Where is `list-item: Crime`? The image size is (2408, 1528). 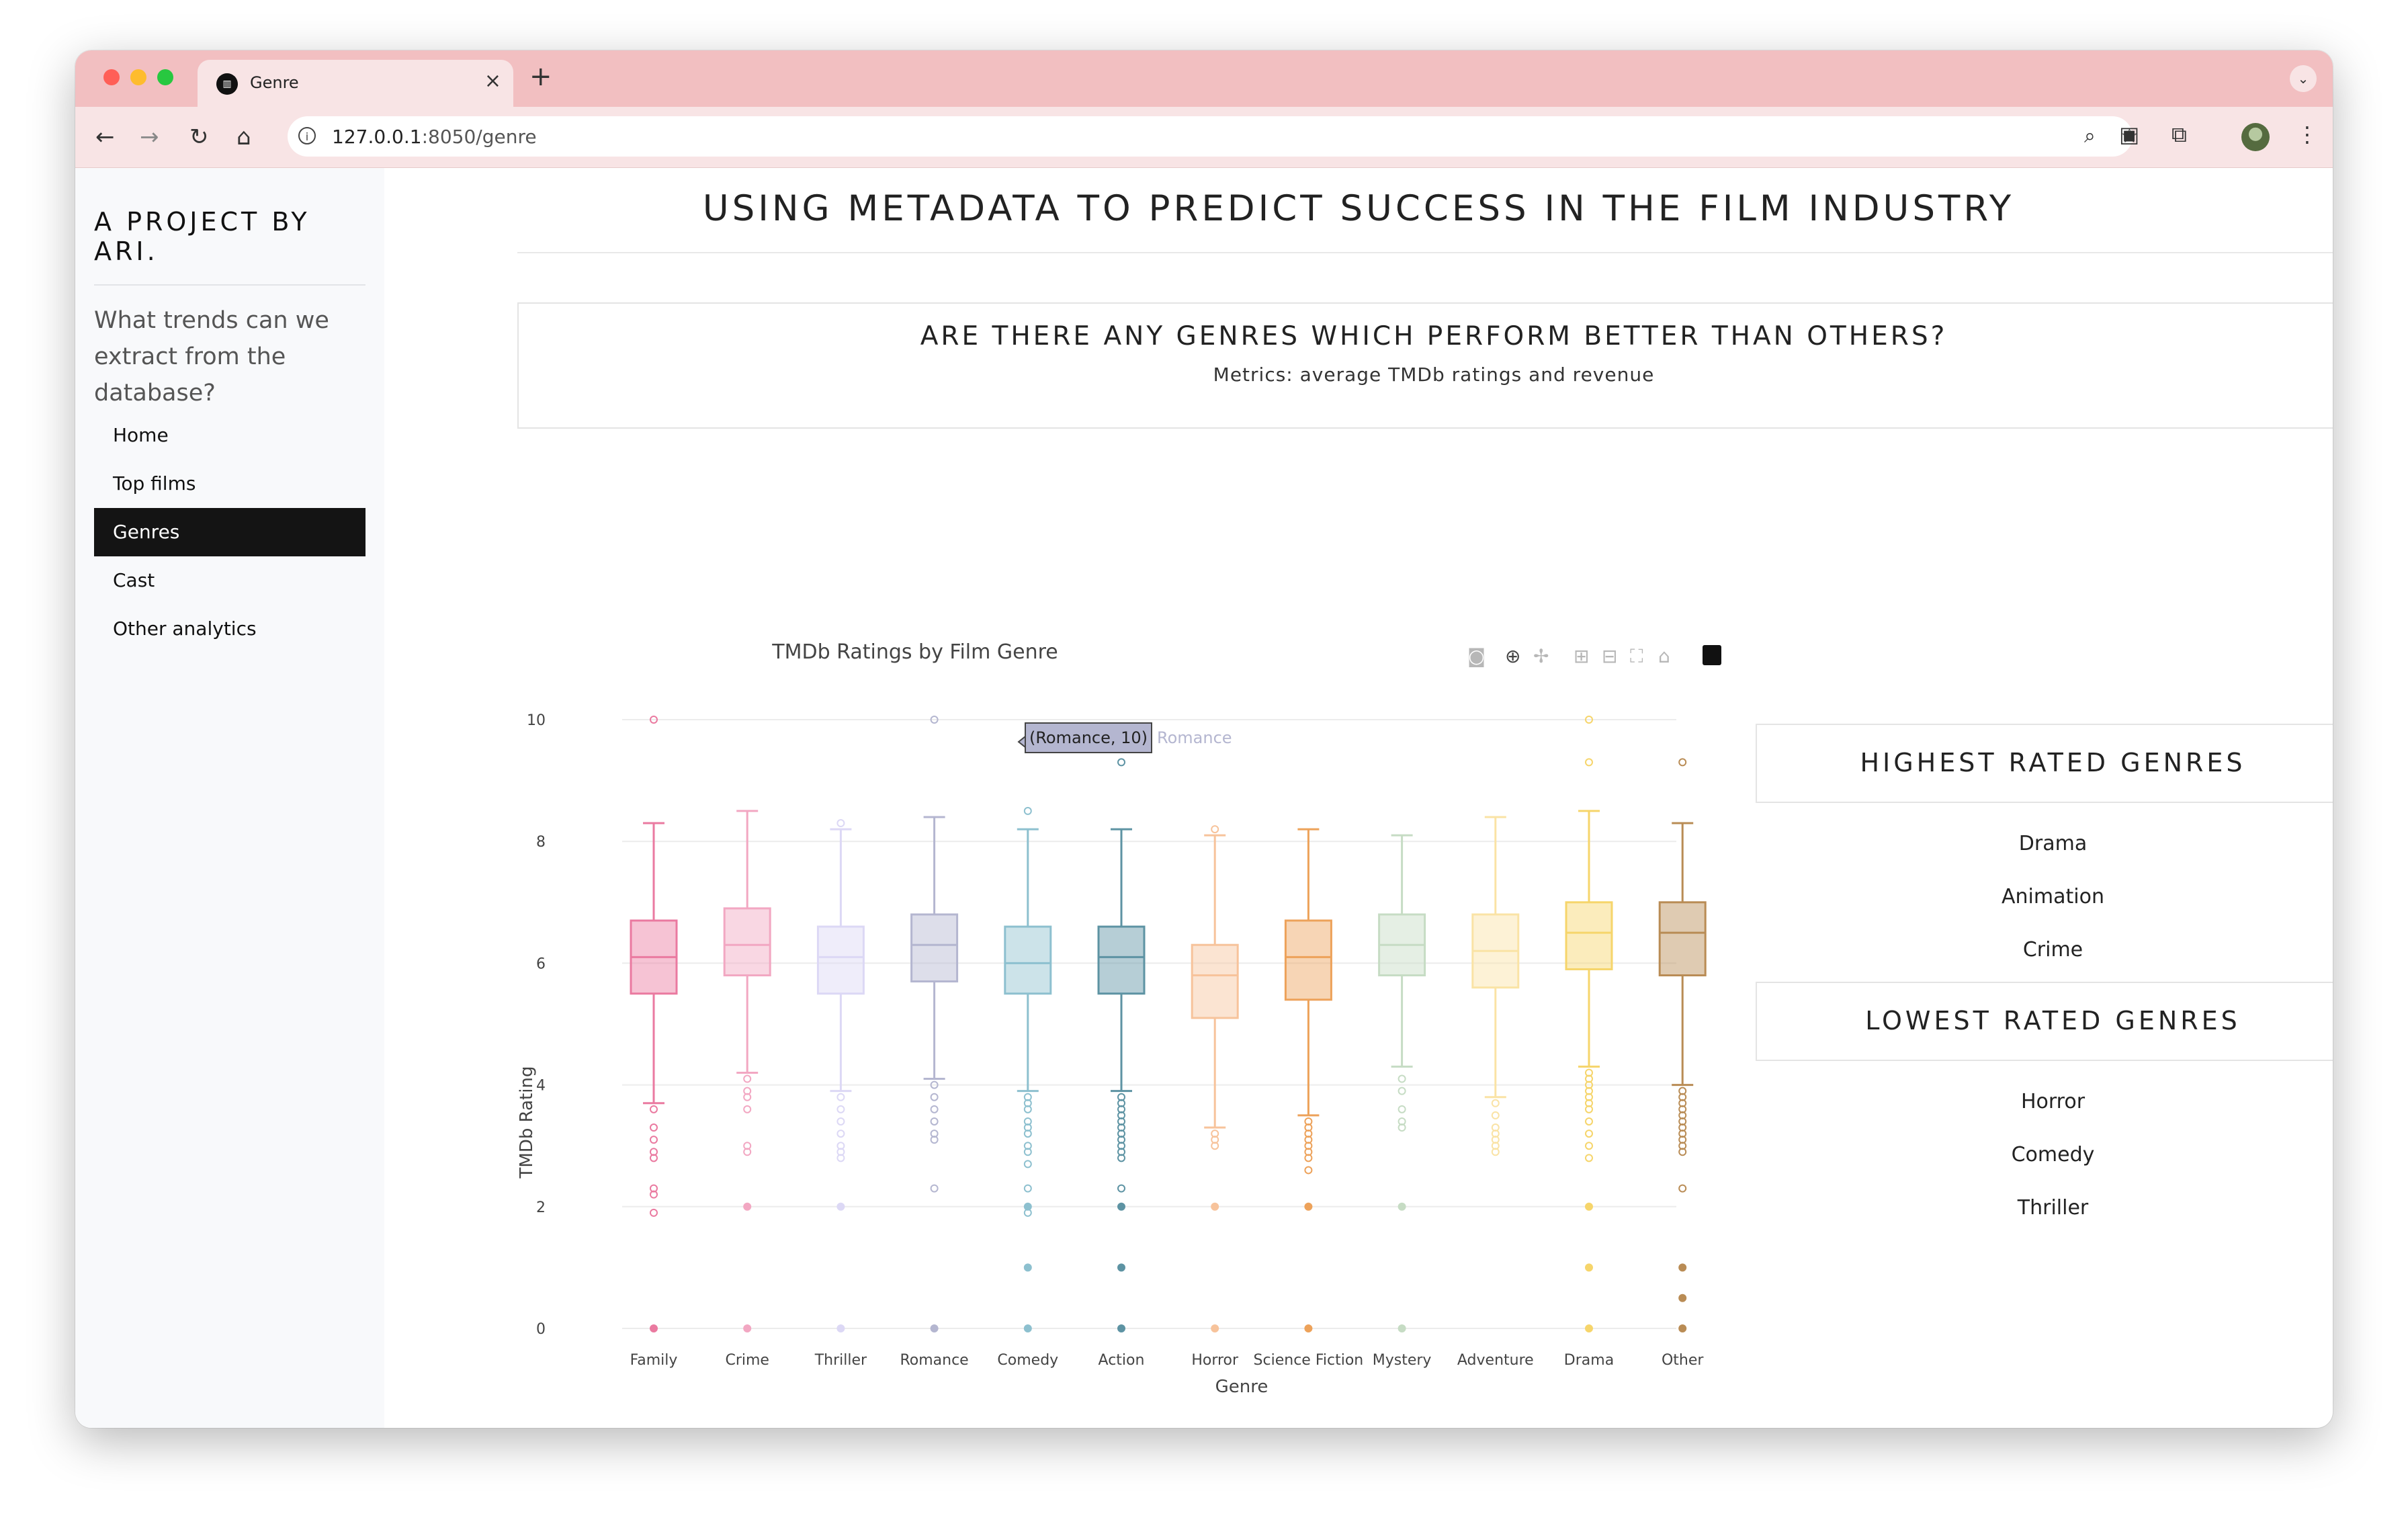 list-item: Crime is located at coordinates (2052, 950).